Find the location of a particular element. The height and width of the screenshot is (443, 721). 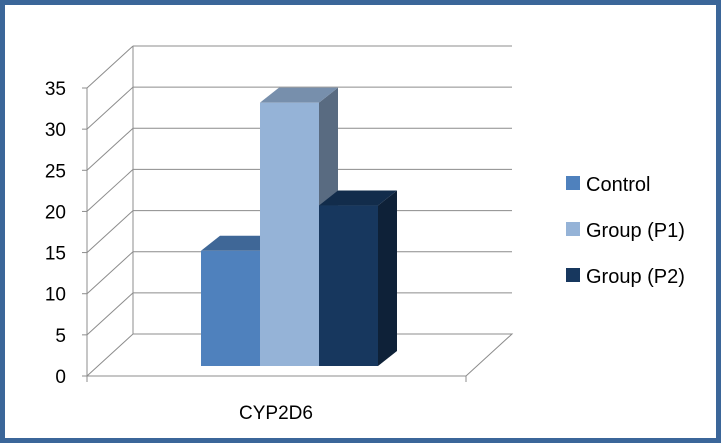

x-category-label: CYP2D6 is located at coordinates (276, 413).